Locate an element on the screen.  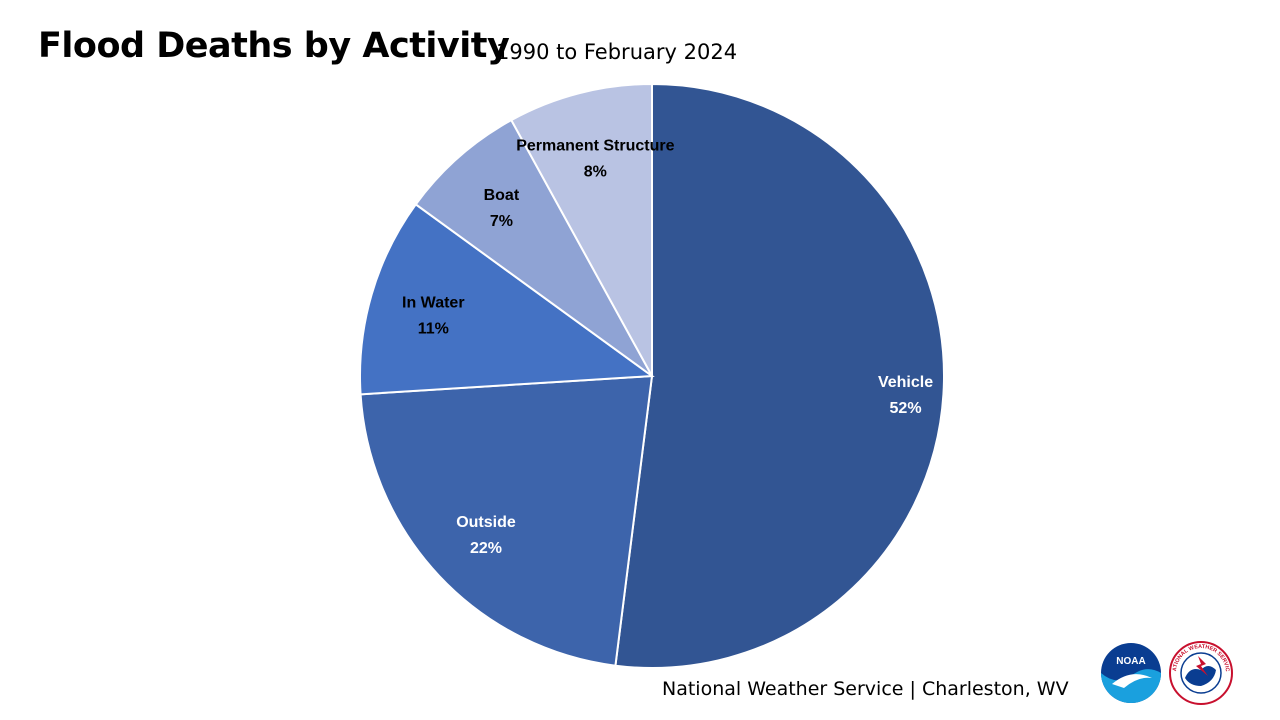
slice-value-vehicle: 52% is located at coordinates (906, 408).